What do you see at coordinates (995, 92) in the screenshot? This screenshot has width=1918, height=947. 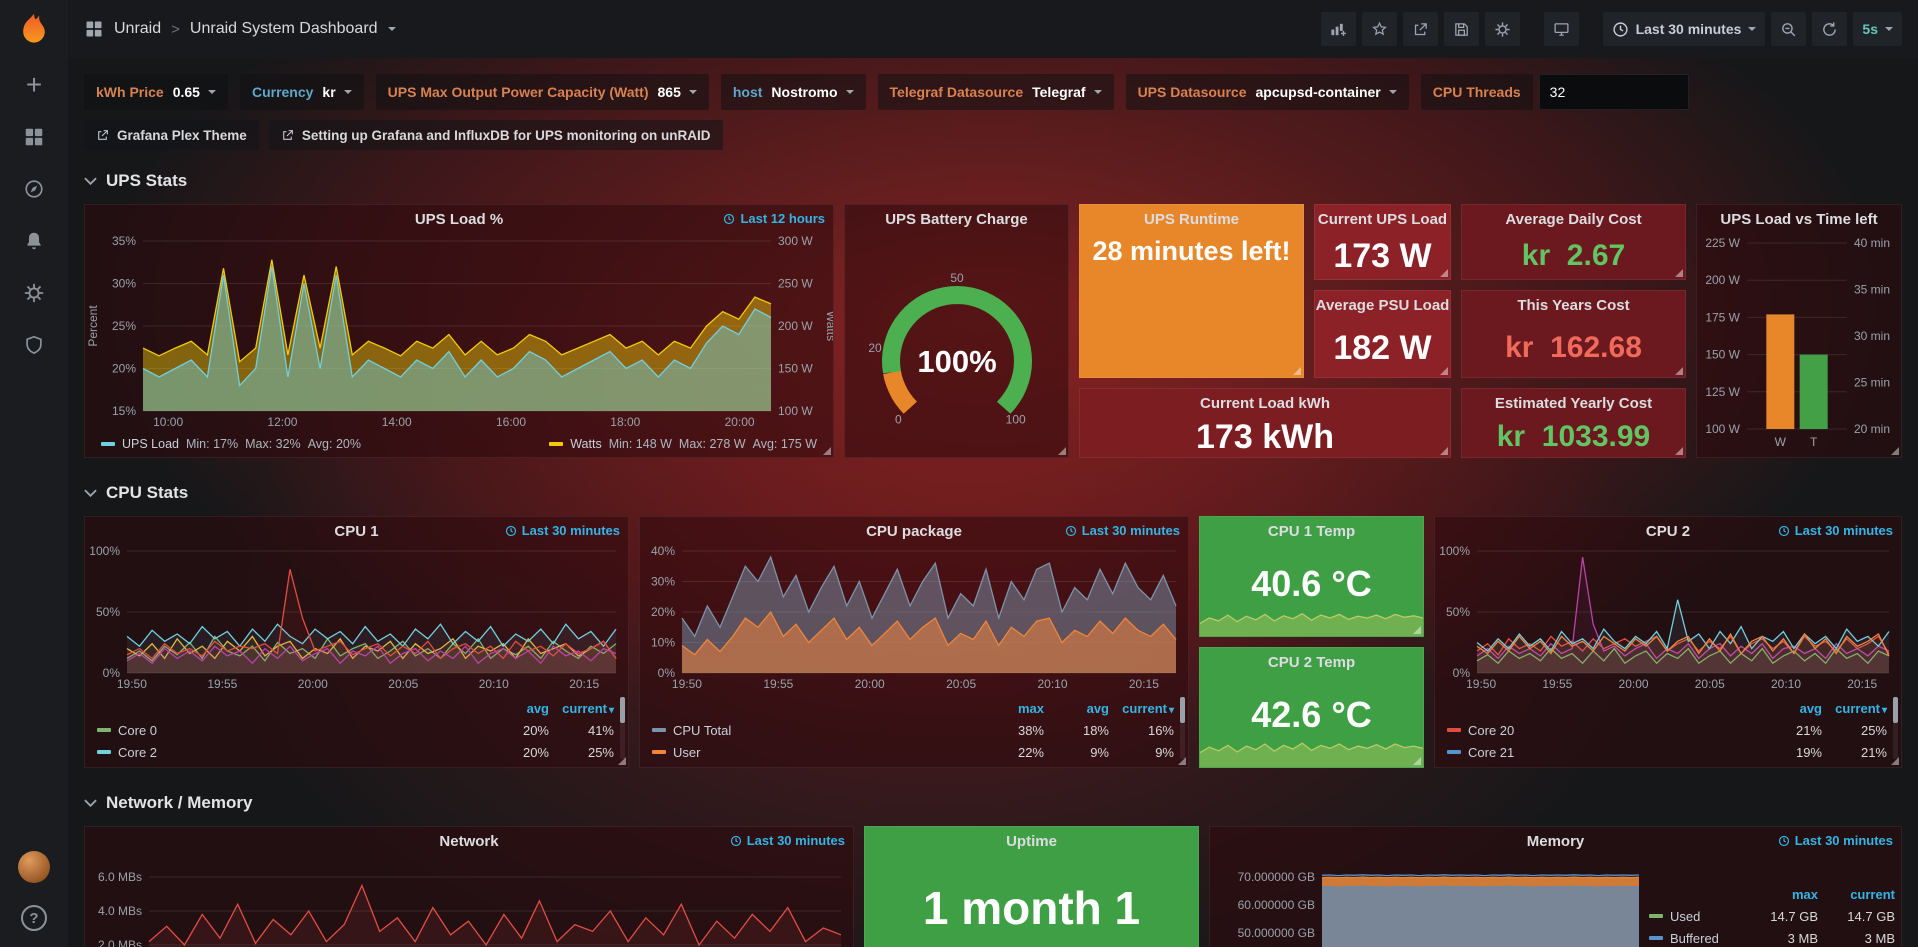 I see `variable-telegraf-datasource: Telegraf Datasource Telegraf` at bounding box center [995, 92].